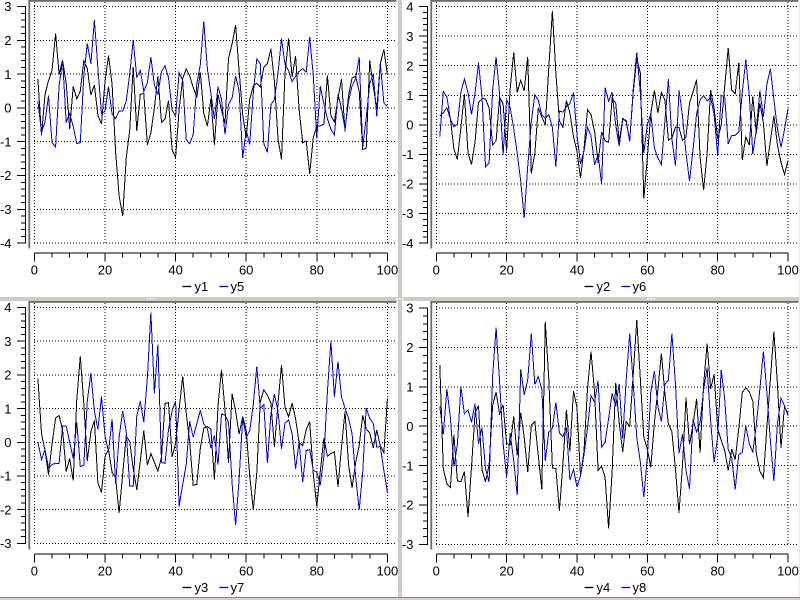 This screenshot has width=800, height=600. I want to click on svg-text: y2, so click(604, 286).